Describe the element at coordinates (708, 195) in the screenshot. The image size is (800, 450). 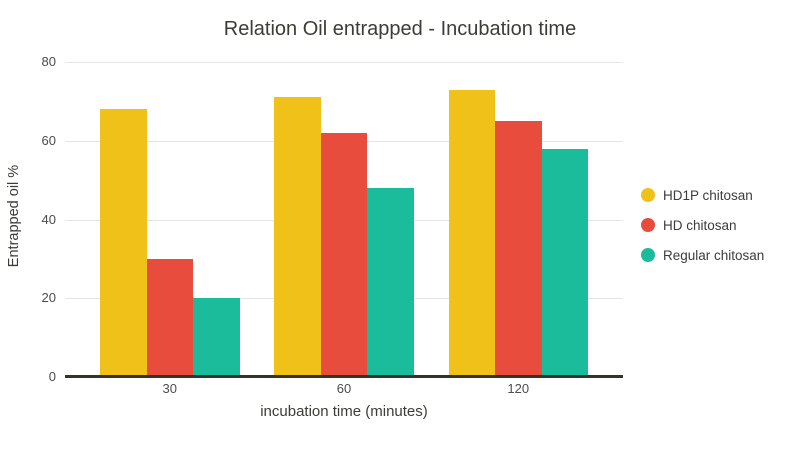
I see `legend-label: HD1P chitosan` at that location.